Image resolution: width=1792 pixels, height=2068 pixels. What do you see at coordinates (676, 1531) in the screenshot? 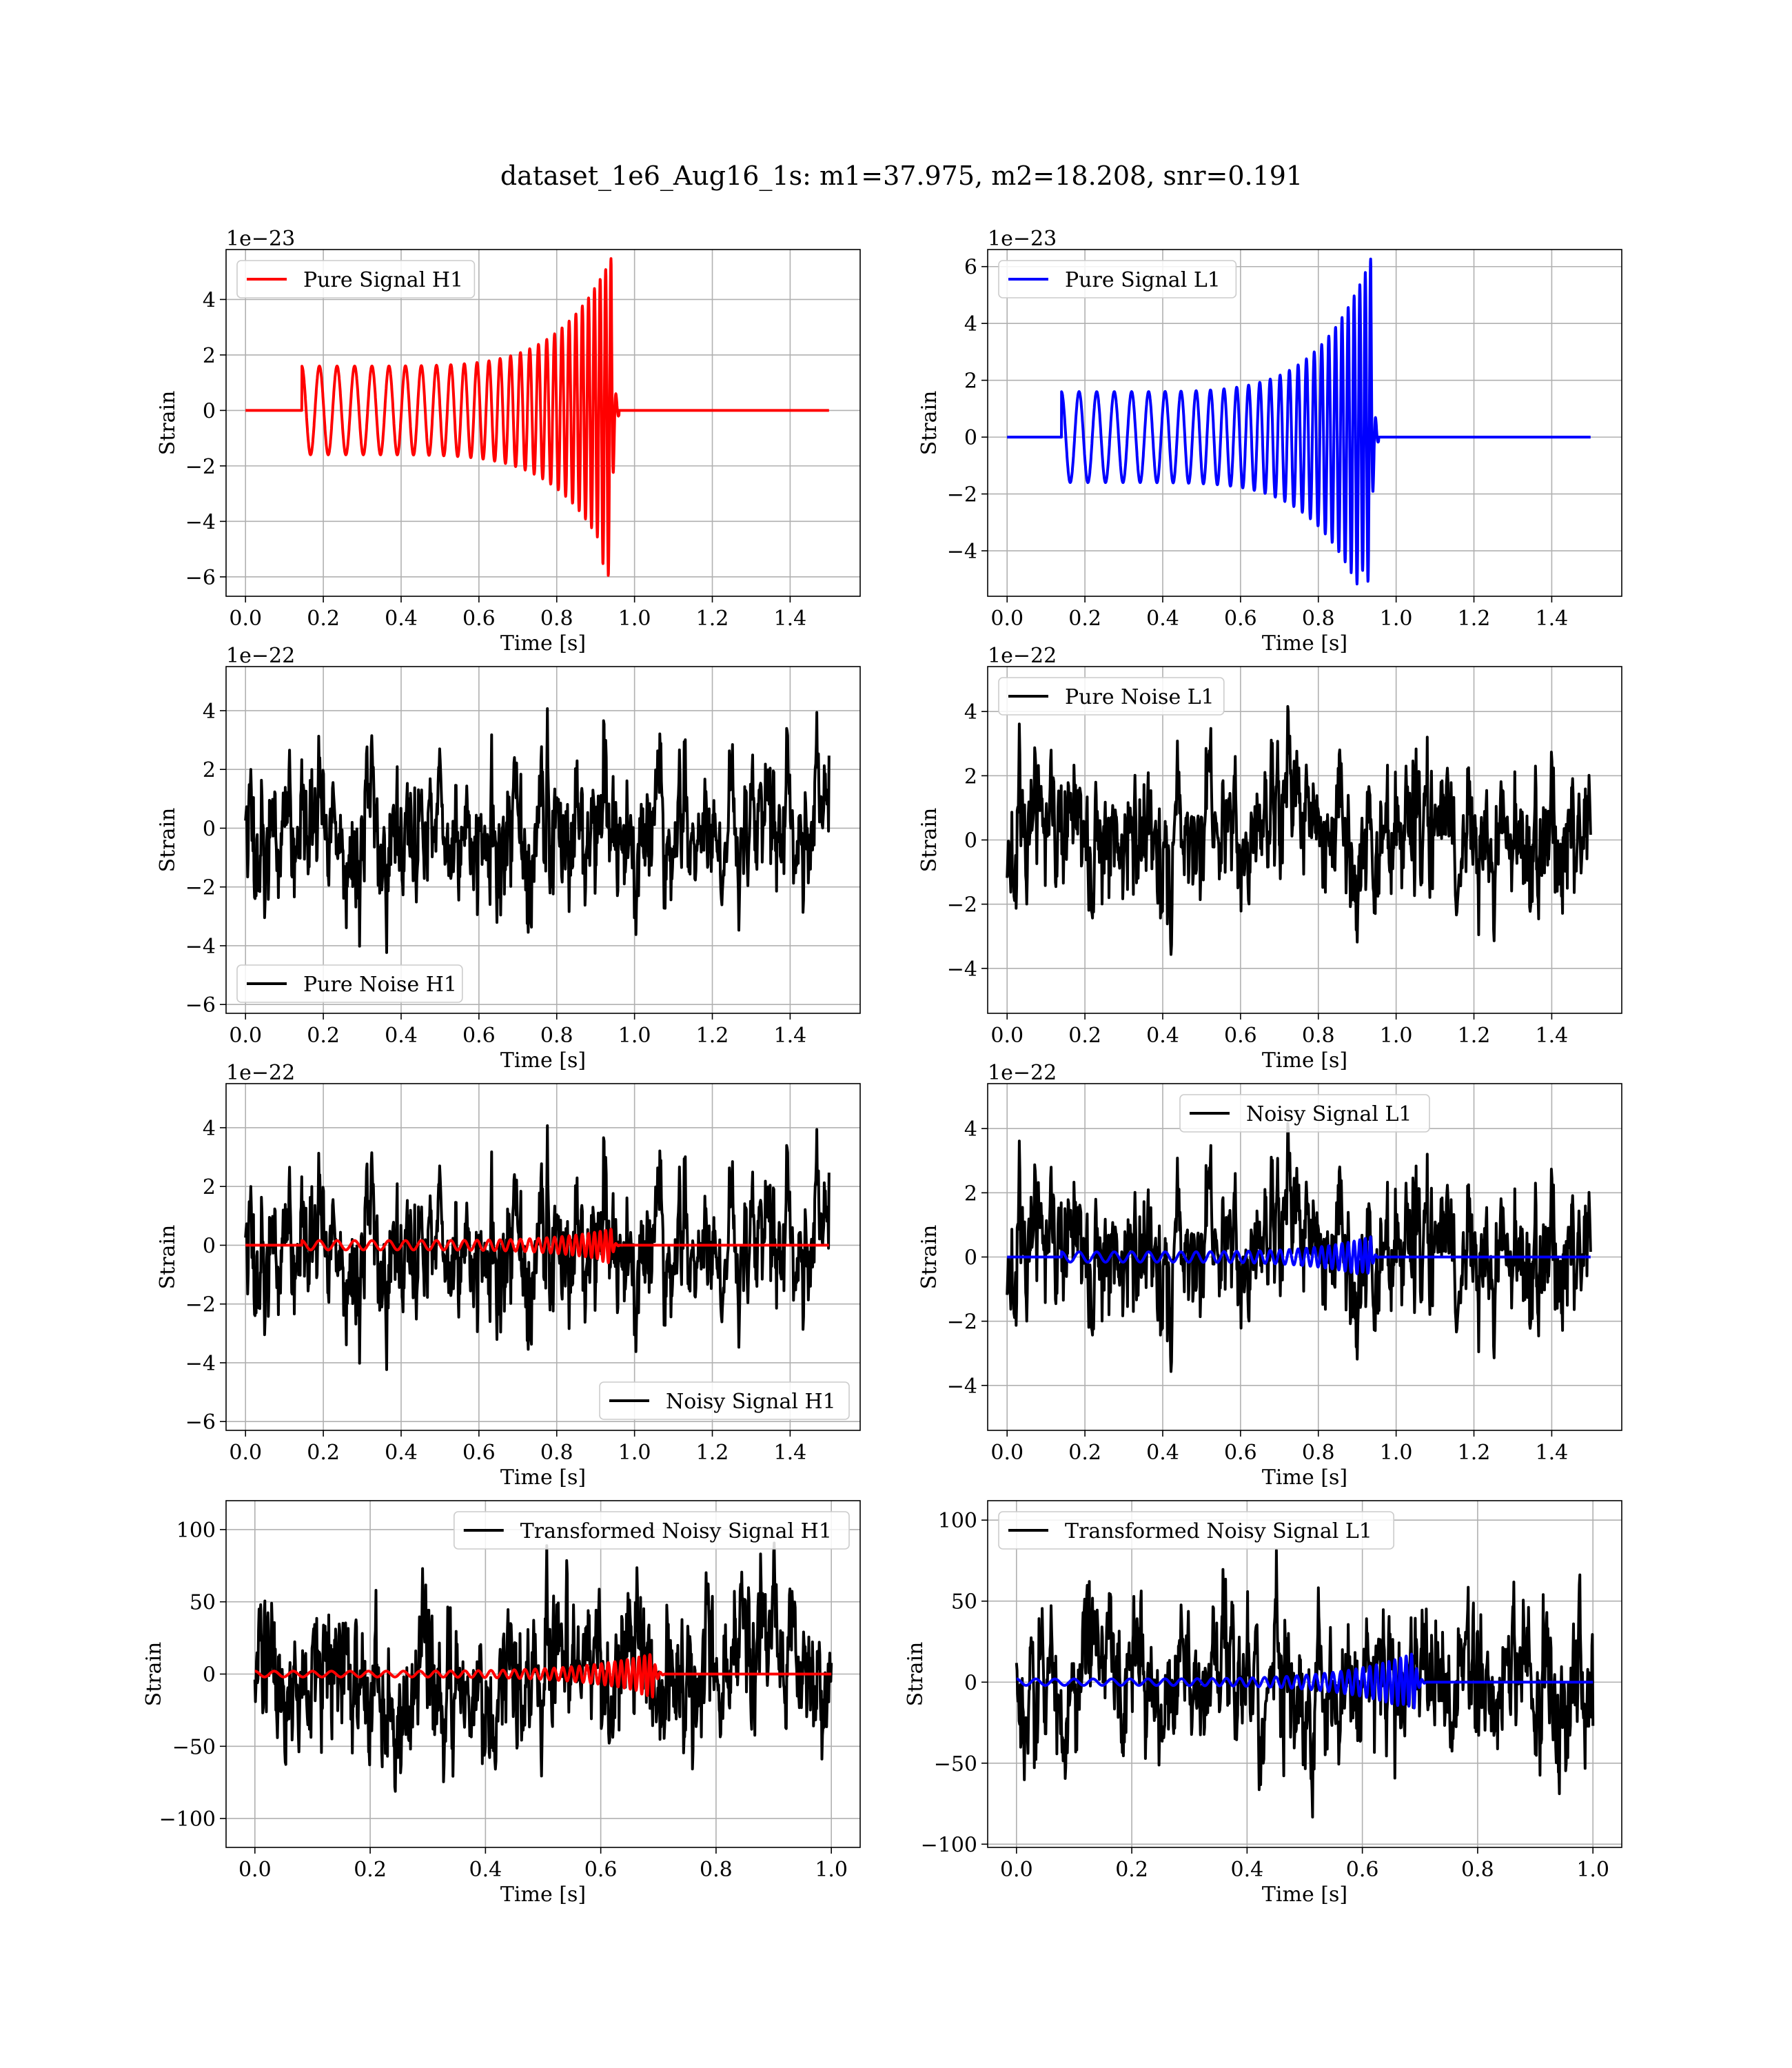
I see `legend-label: Transformed Noisy Signal H1` at bounding box center [676, 1531].